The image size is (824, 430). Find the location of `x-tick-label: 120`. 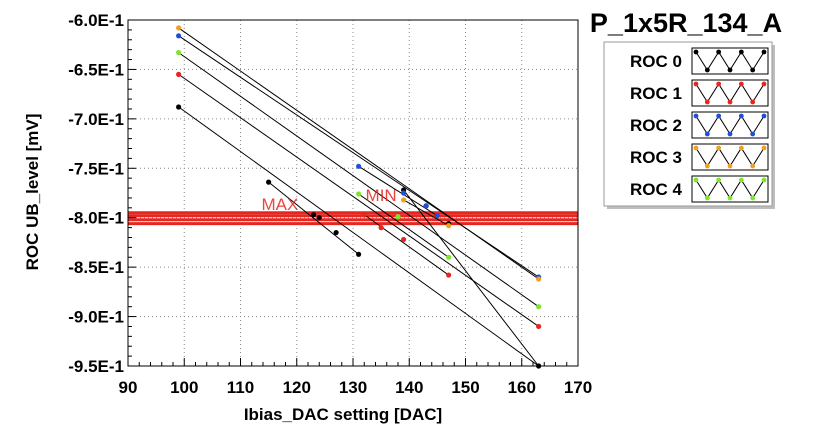

x-tick-label: 120 is located at coordinates (297, 387).